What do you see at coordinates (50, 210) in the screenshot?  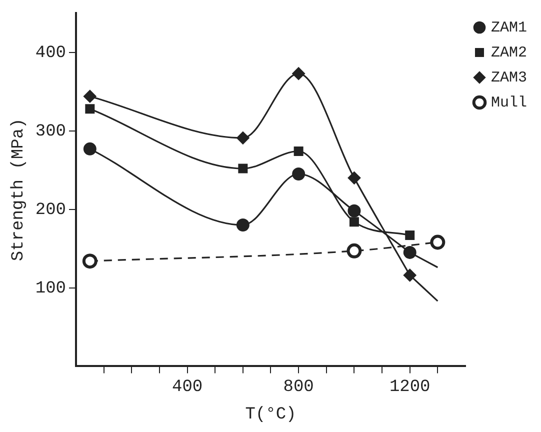 I see `y-tick-label: 200` at bounding box center [50, 210].